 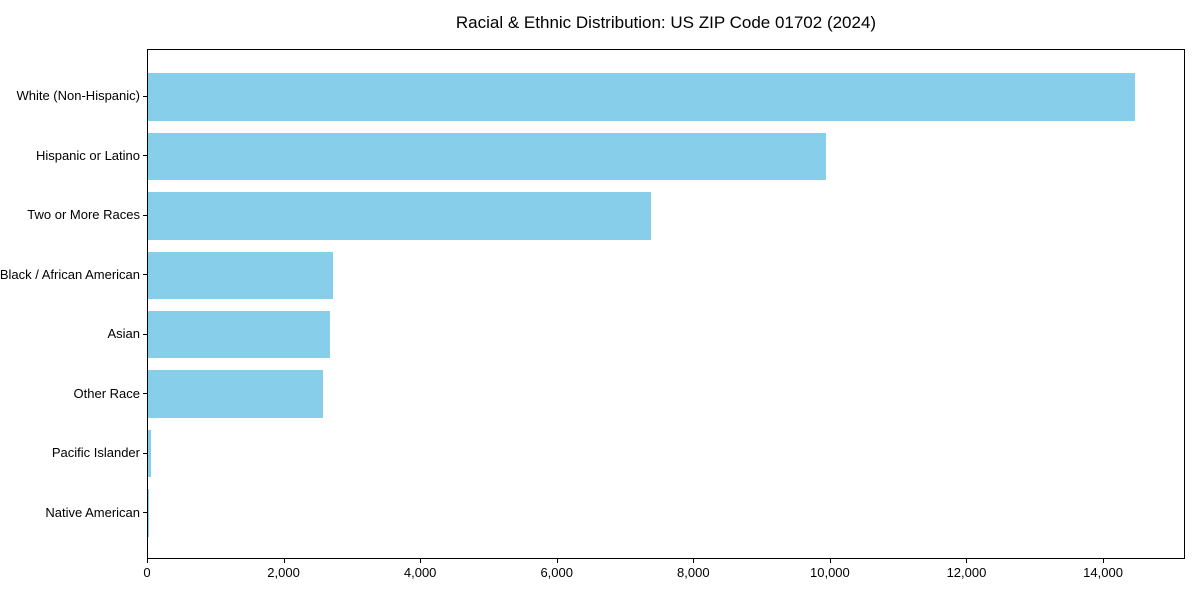 What do you see at coordinates (966, 572) in the screenshot?
I see `x-axis-tick-label: 12,000` at bounding box center [966, 572].